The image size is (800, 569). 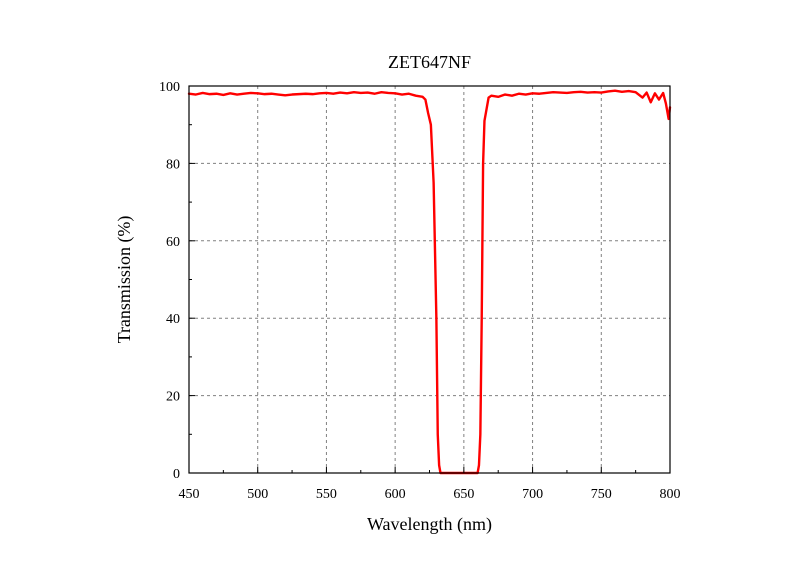 What do you see at coordinates (429, 524) in the screenshot?
I see `x-axis-title: Wavelength (nm)` at bounding box center [429, 524].